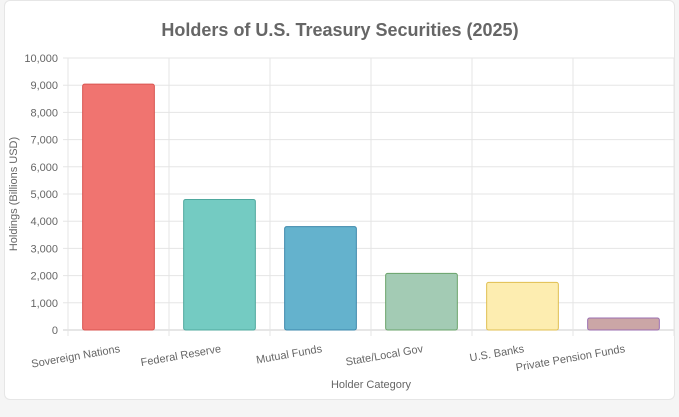  What do you see at coordinates (623, 324) in the screenshot?
I see `bar-private-pension-funds` at bounding box center [623, 324].